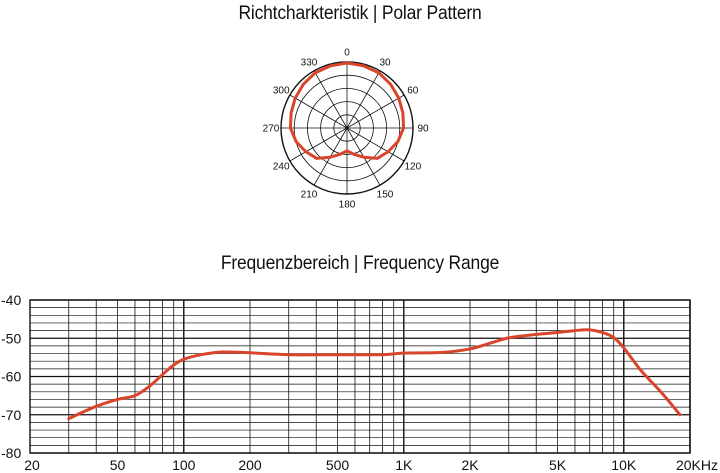  Describe the element at coordinates (558, 465) in the screenshot. I see `frequency-x-tick-label: 5K` at that location.